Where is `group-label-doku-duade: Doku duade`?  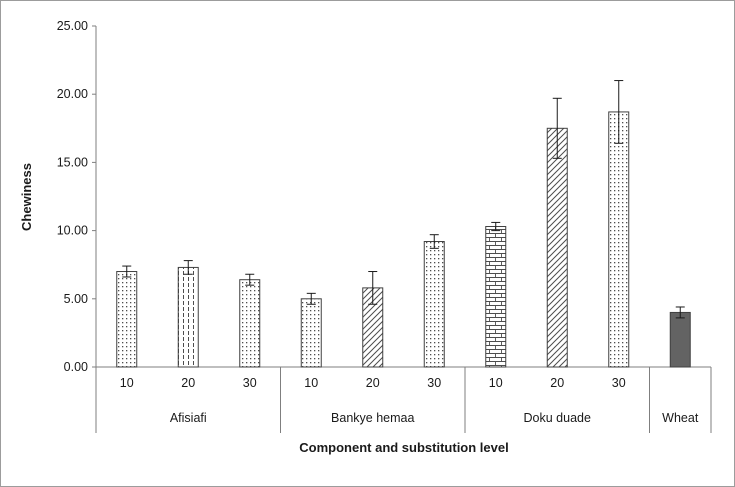 group-label-doku-duade: Doku duade is located at coordinates (557, 418).